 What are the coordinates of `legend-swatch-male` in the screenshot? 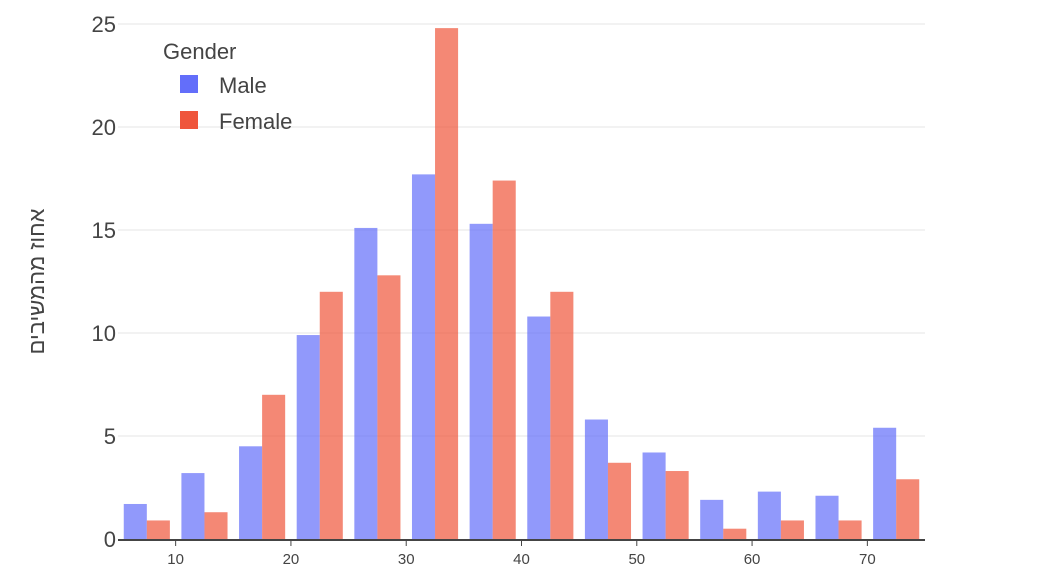 It's located at (189, 84).